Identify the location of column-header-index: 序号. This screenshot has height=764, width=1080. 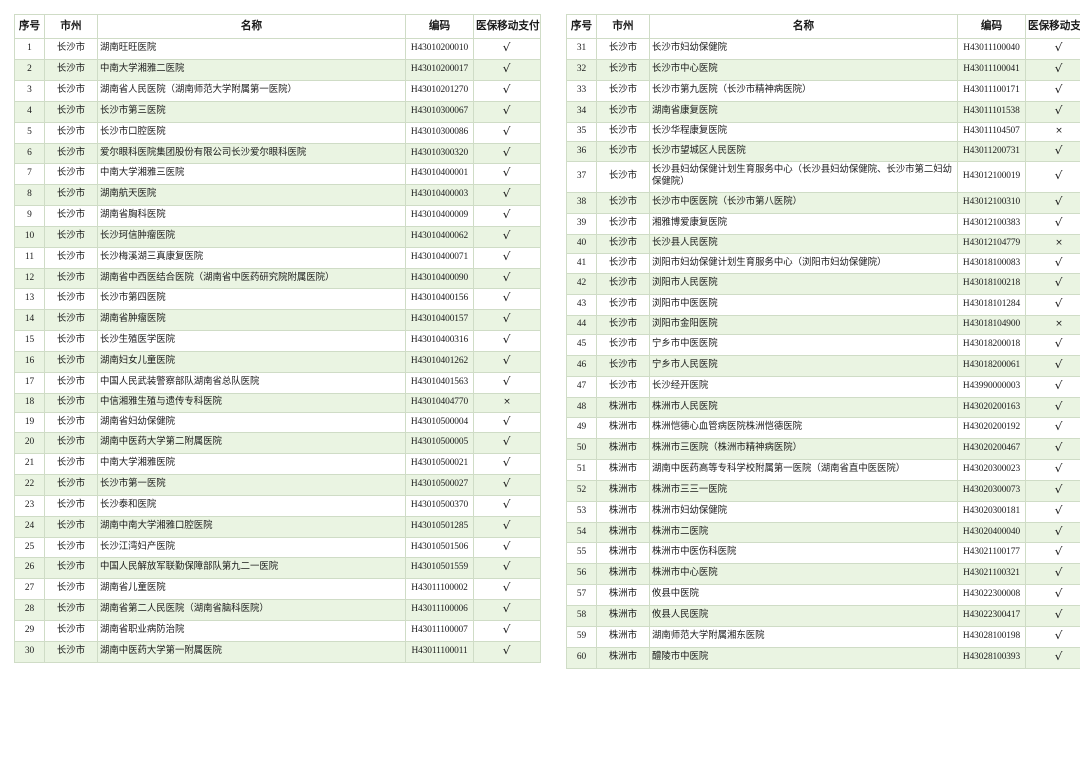
(29, 26).